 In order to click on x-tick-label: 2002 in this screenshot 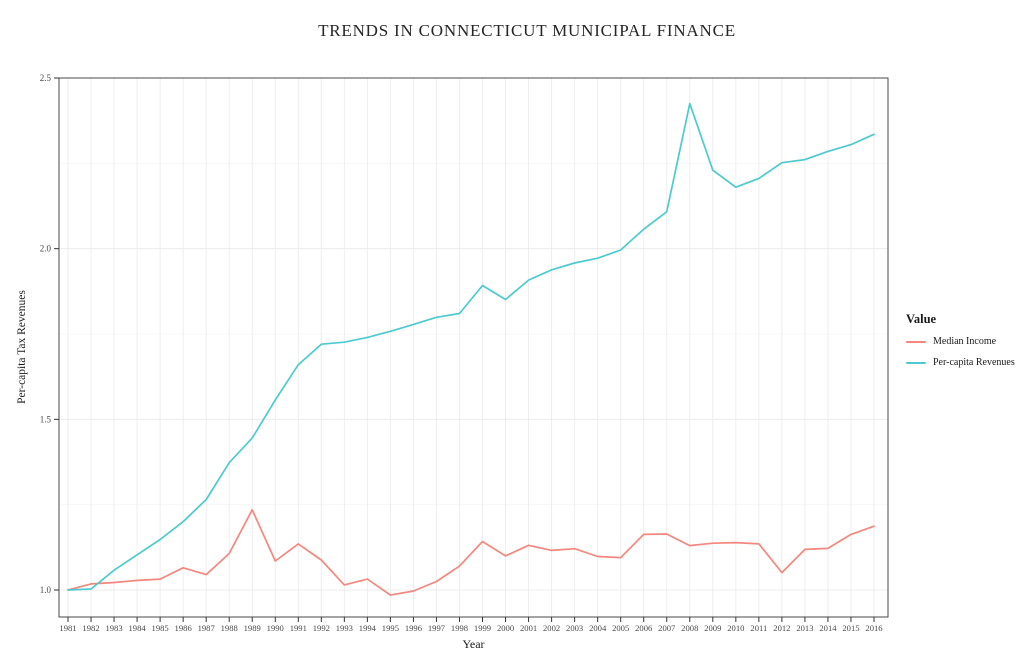, I will do `click(551, 628)`.